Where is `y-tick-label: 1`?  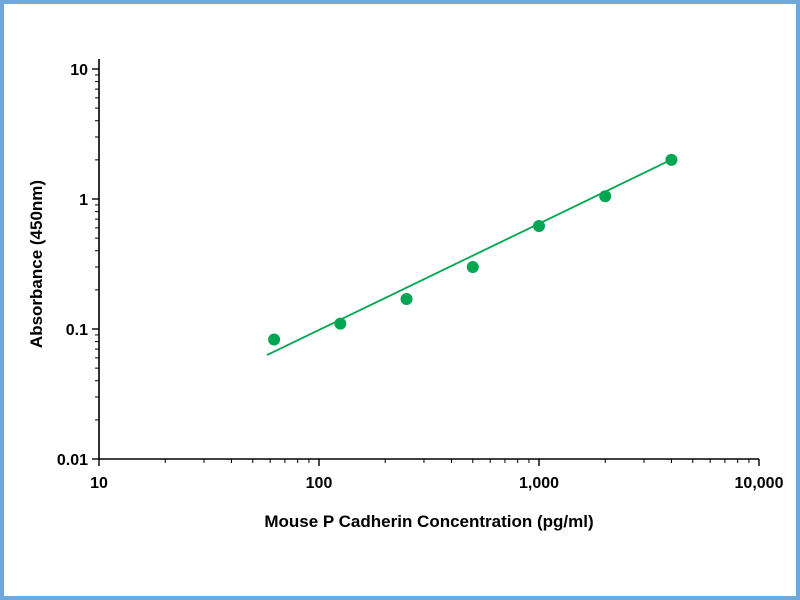 y-tick-label: 1 is located at coordinates (83, 200).